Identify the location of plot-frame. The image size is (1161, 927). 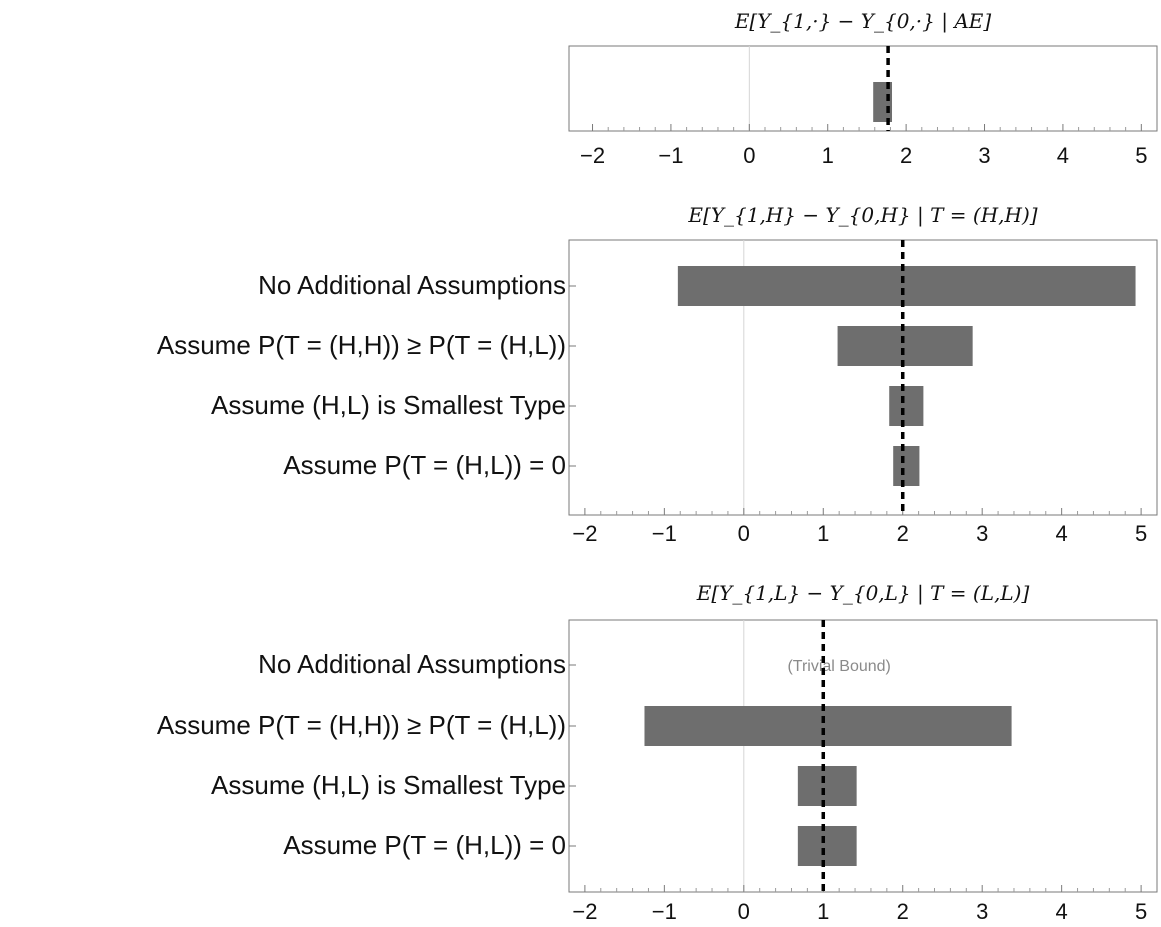
(863, 88).